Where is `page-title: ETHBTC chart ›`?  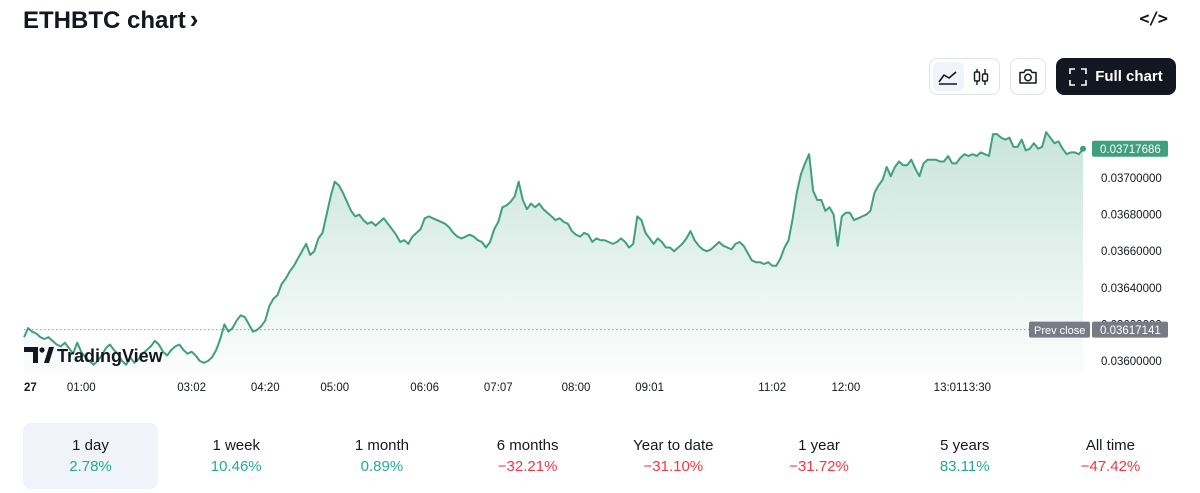 page-title: ETHBTC chart › is located at coordinates (111, 19).